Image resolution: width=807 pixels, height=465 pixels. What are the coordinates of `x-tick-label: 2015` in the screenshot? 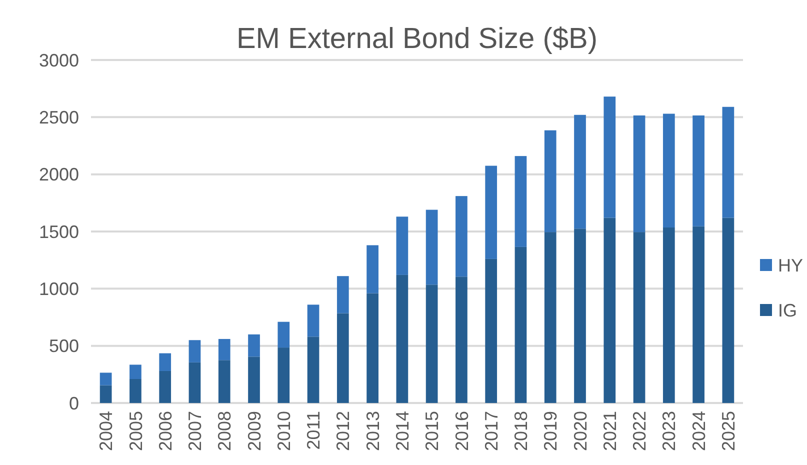 It's located at (432, 431).